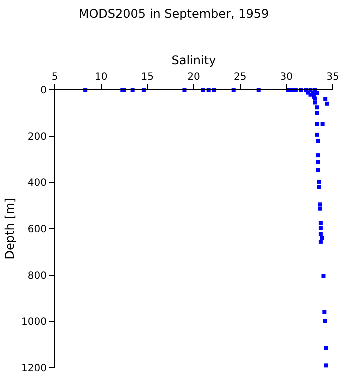 Image resolution: width=348 pixels, height=384 pixels. What do you see at coordinates (194, 77) in the screenshot?
I see `x-tick-label: 20` at bounding box center [194, 77].